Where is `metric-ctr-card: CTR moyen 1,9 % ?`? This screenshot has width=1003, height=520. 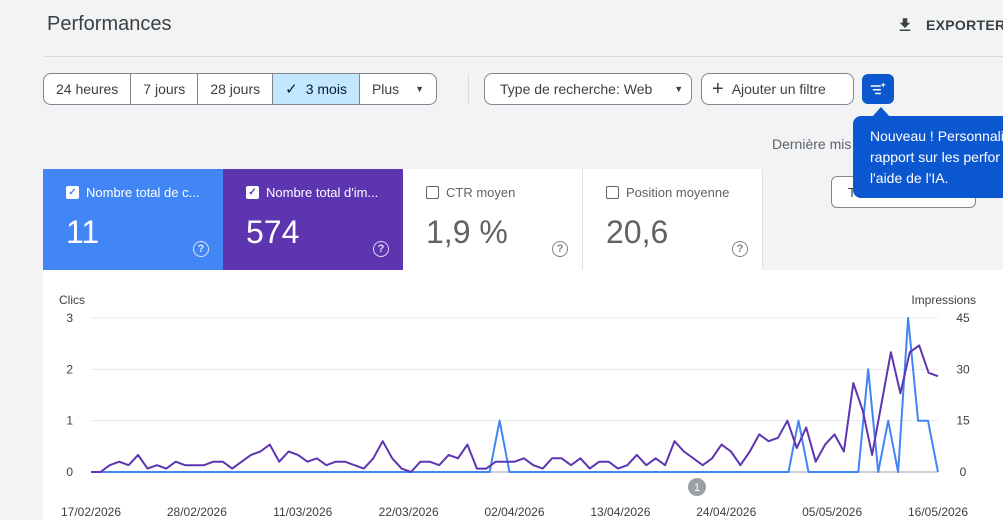 metric-ctr-card: CTR moyen 1,9 % ? is located at coordinates (493, 219).